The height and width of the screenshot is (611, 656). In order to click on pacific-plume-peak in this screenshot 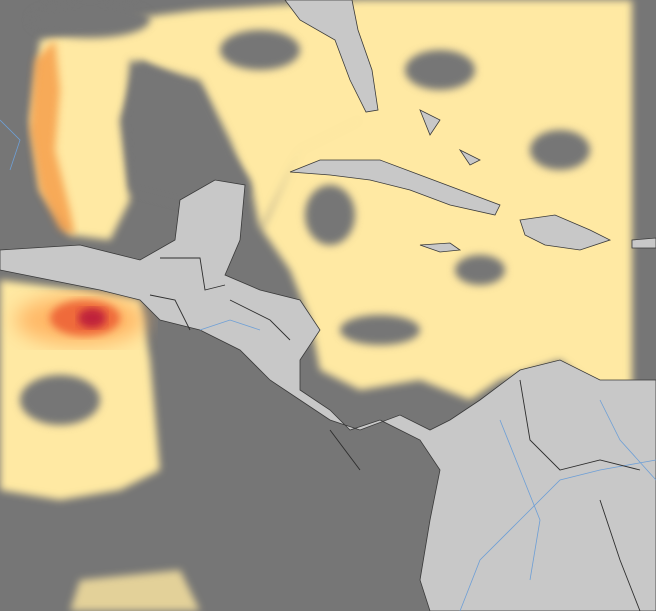, I will do `click(92, 318)`.